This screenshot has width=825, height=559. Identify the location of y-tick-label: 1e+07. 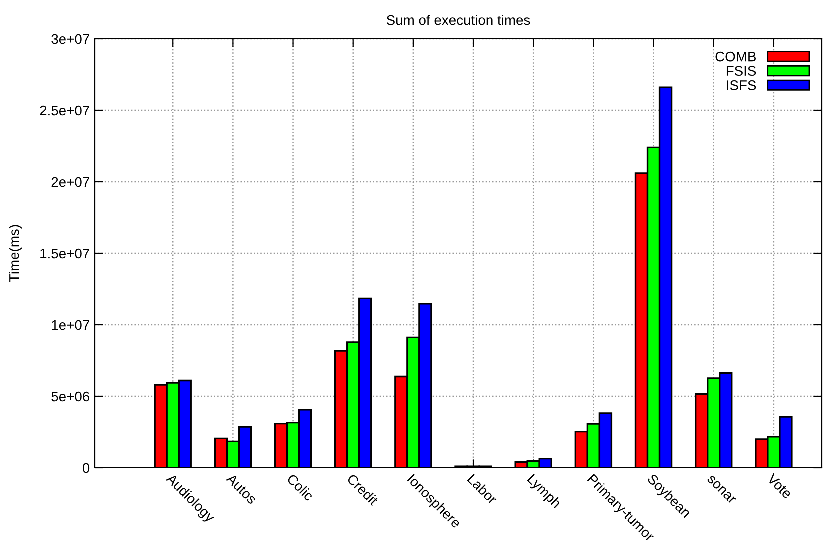
(71, 325).